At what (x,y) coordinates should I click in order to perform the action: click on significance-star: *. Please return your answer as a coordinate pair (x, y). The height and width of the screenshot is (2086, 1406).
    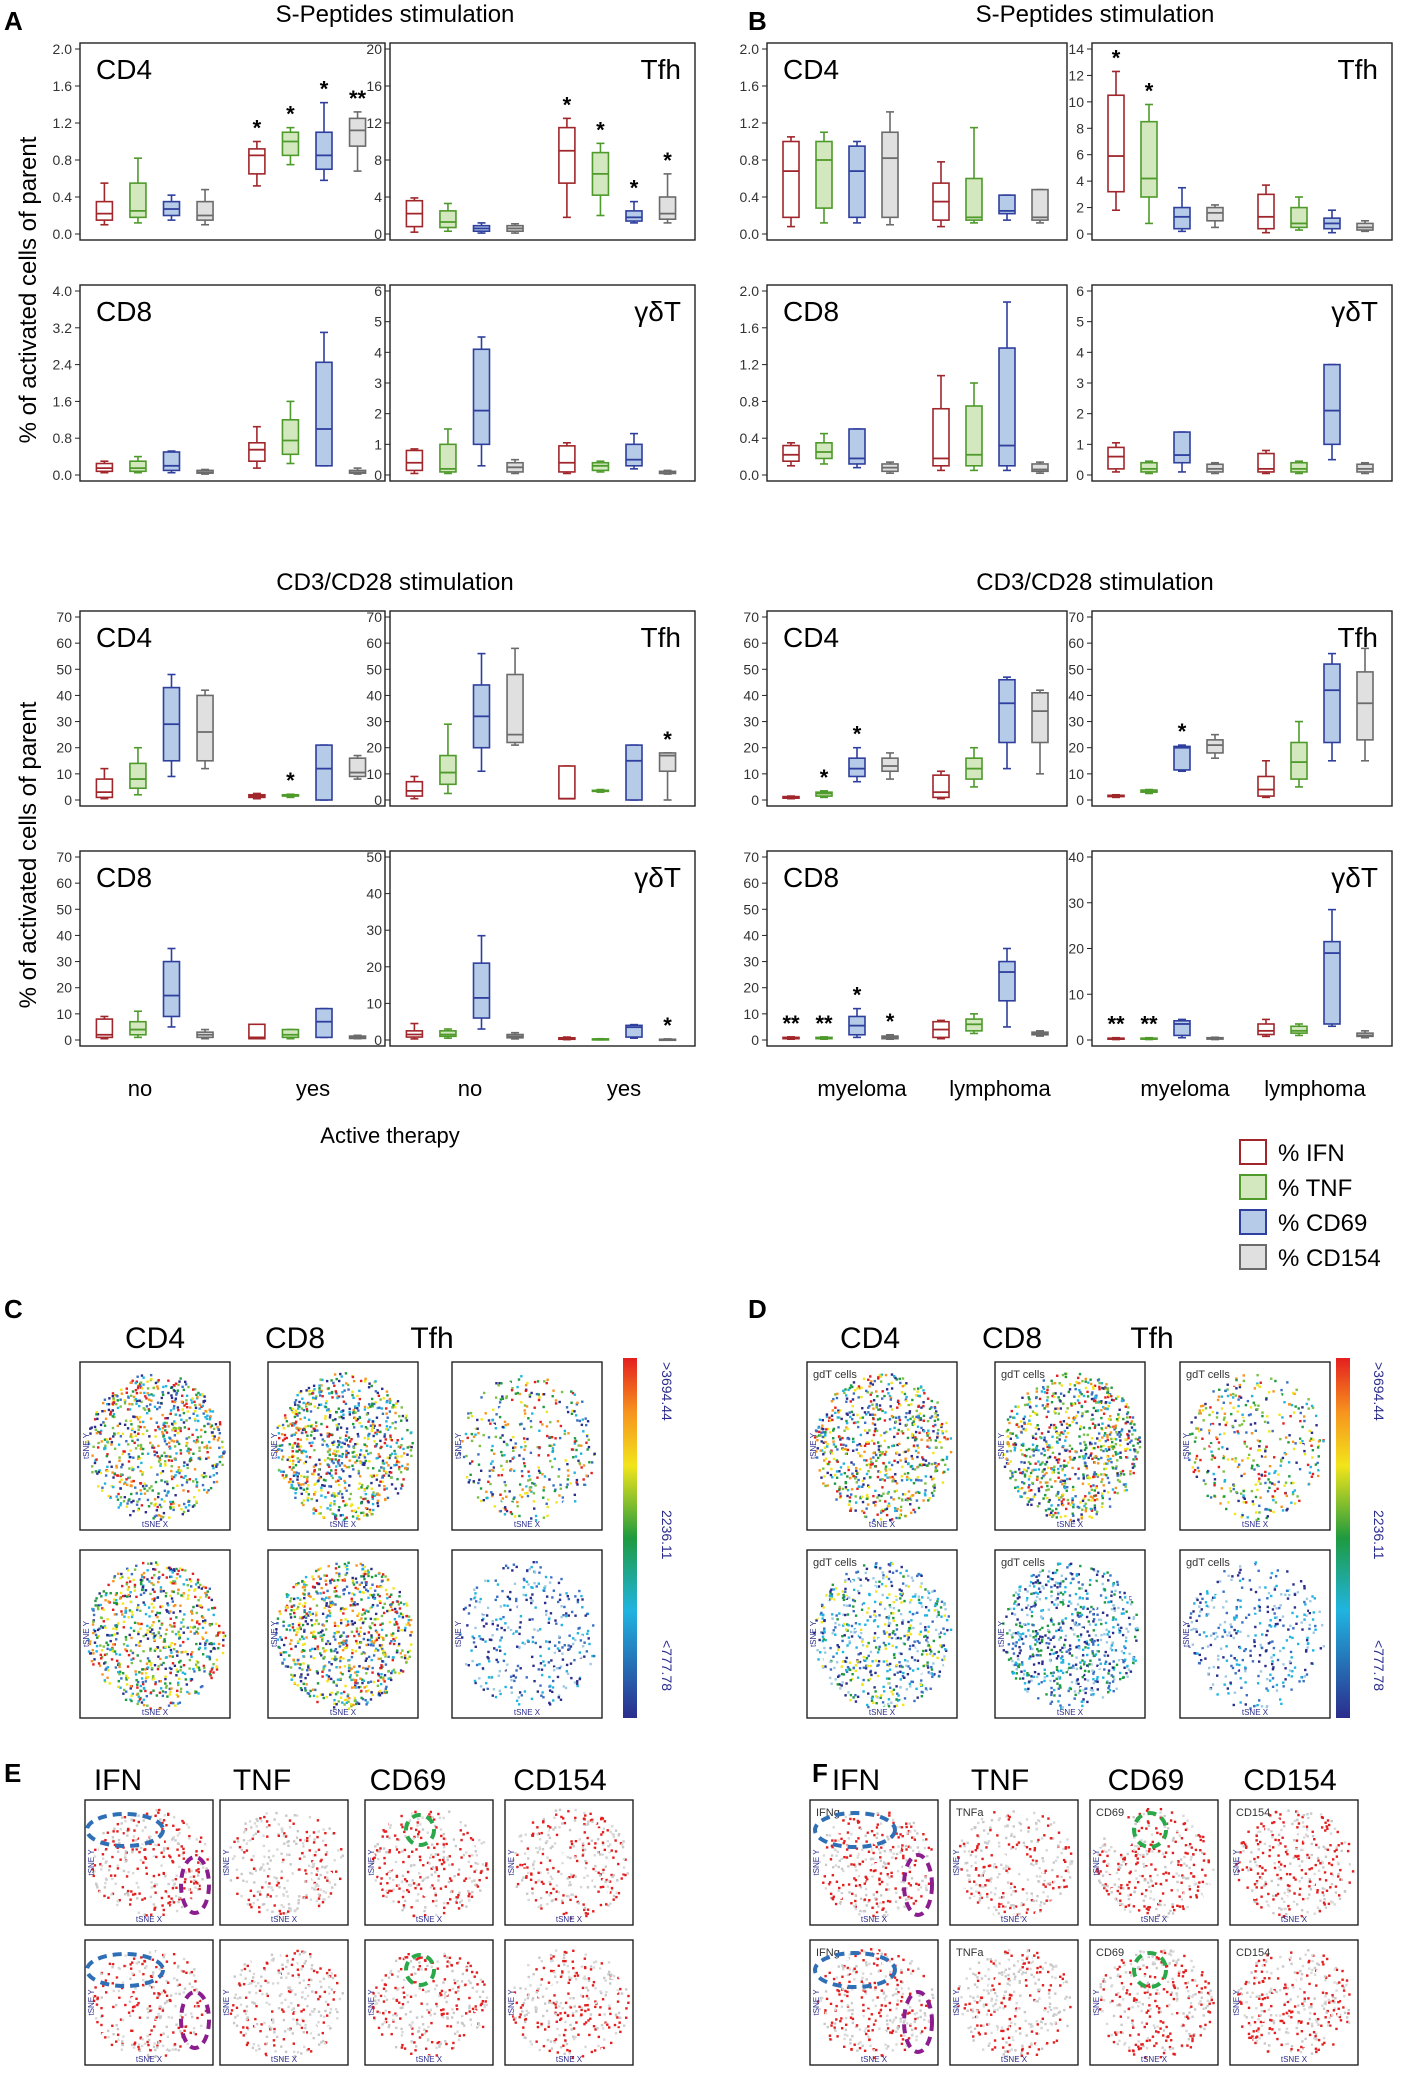
    Looking at the image, I should click on (290, 780).